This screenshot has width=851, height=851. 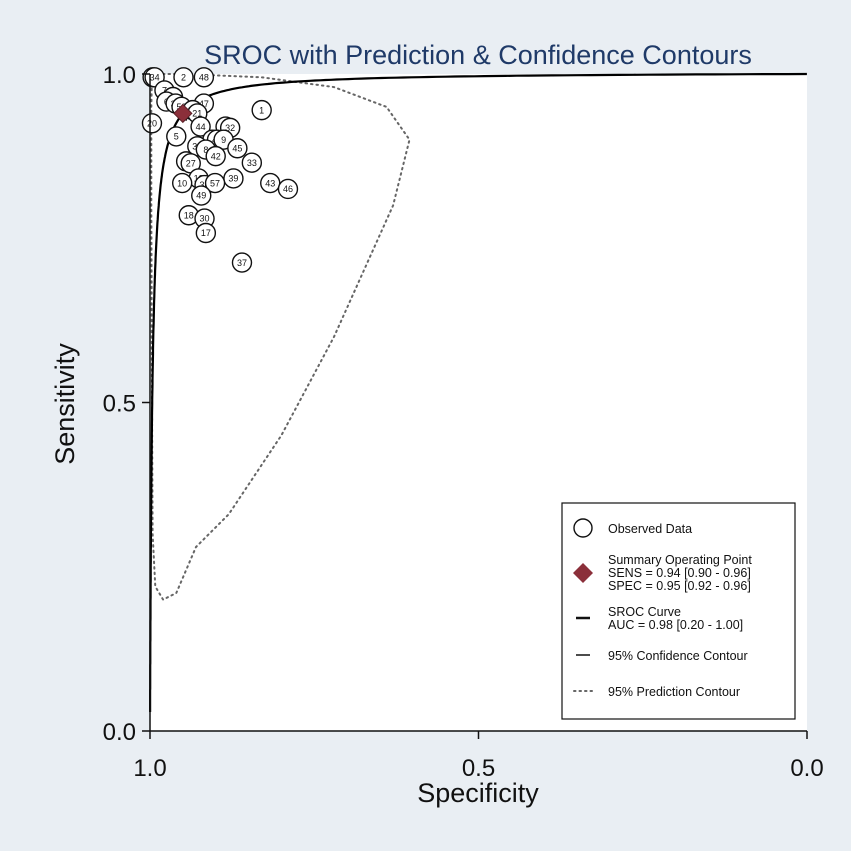 I want to click on observed-study-label: 18, so click(x=189, y=215).